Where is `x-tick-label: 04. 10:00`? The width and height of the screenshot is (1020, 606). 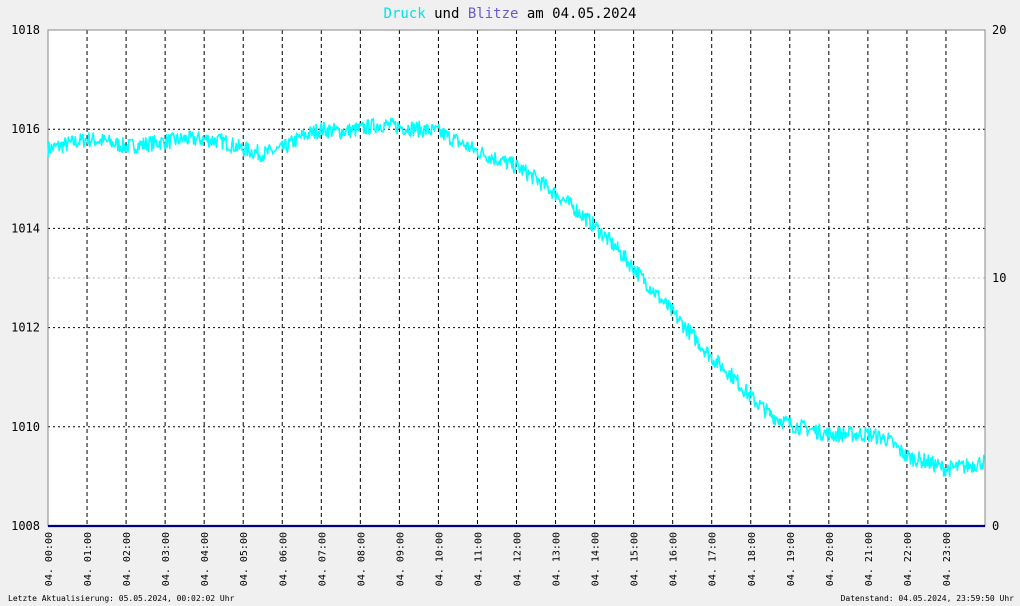 x-tick-label: 04. 10:00 is located at coordinates (439, 559).